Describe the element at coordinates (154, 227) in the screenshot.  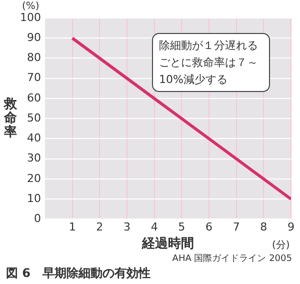
I see `x-tick-label: 4` at that location.